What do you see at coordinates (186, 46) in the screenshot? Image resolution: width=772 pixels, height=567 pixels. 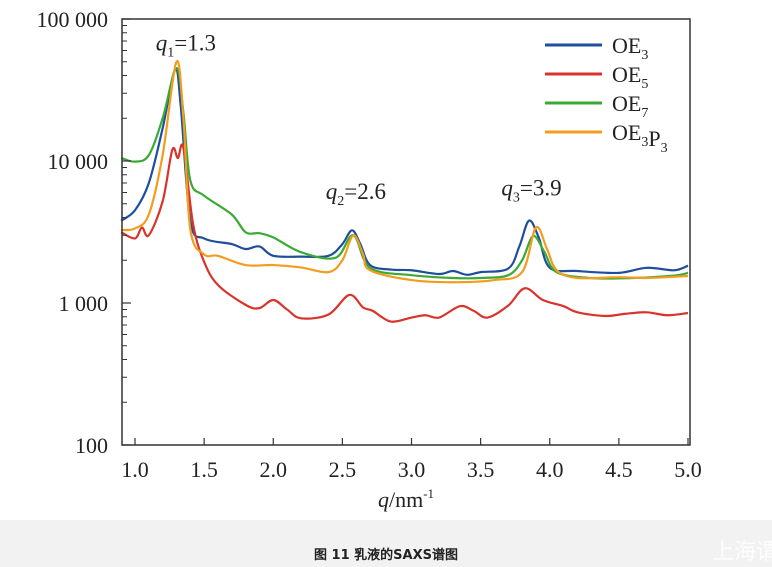 I see `peak-annotation: q1=1.3` at bounding box center [186, 46].